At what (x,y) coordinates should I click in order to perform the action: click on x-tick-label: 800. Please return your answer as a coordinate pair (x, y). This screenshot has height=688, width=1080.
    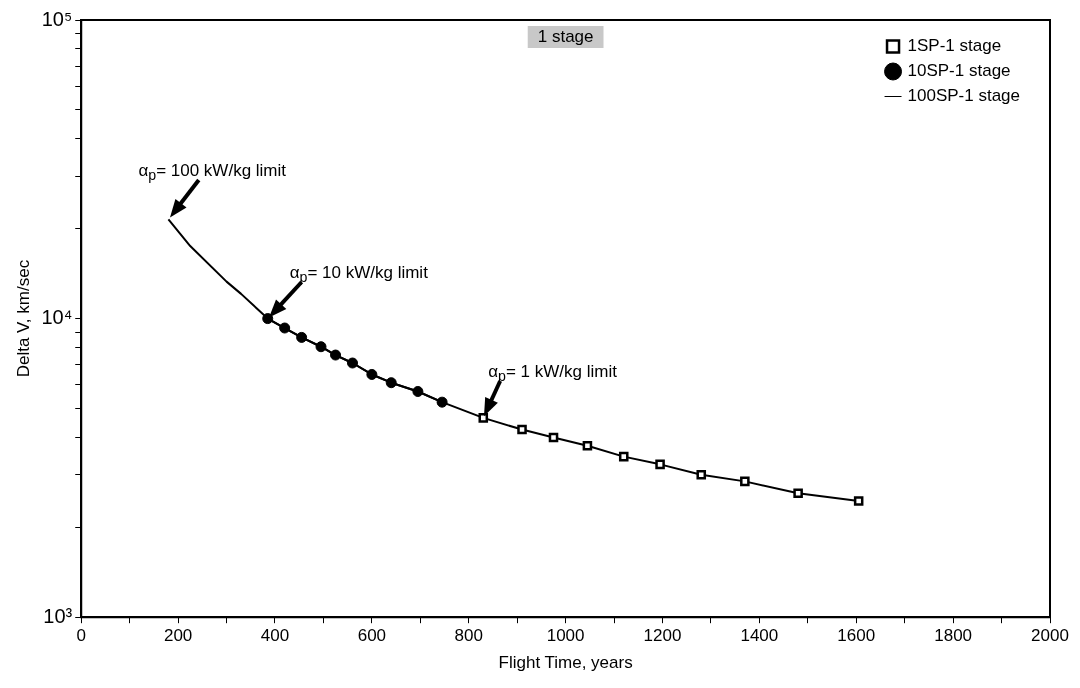
    Looking at the image, I should click on (468, 636).